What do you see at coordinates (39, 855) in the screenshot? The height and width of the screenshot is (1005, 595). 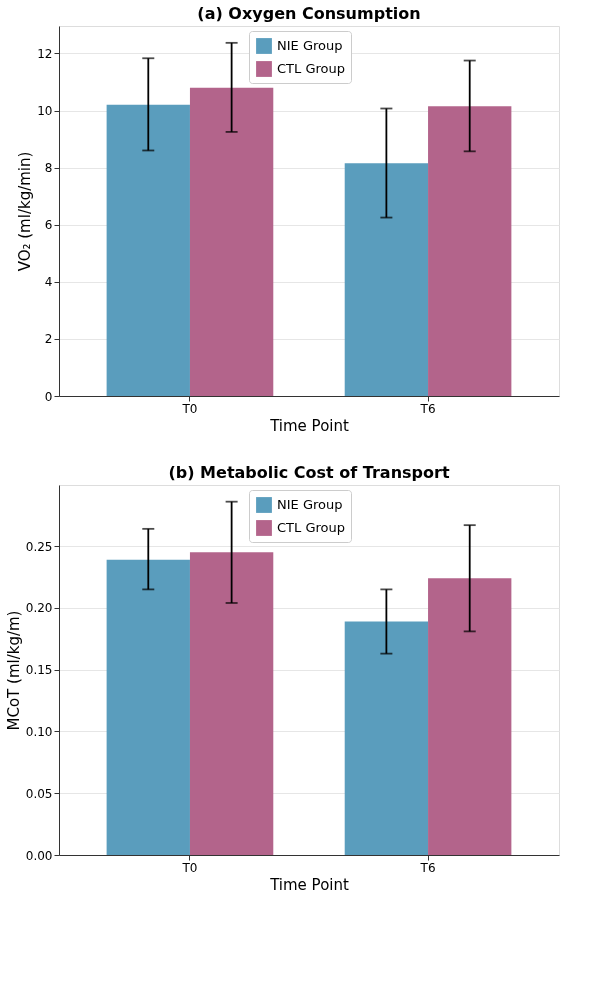 I see `y-tick-label: 0.00` at bounding box center [39, 855].